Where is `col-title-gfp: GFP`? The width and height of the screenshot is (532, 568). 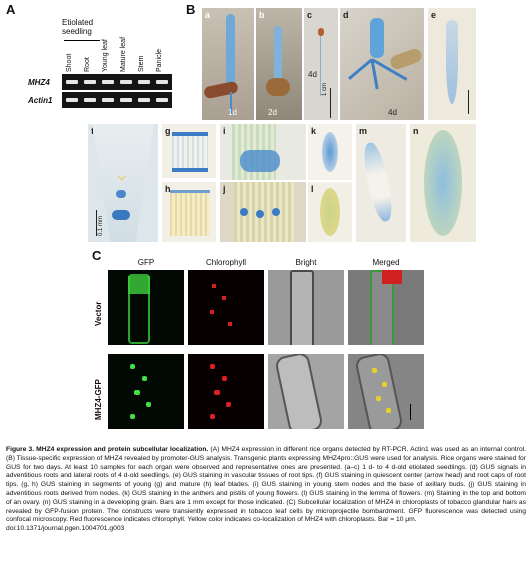 col-title-gfp: GFP is located at coordinates (146, 262).